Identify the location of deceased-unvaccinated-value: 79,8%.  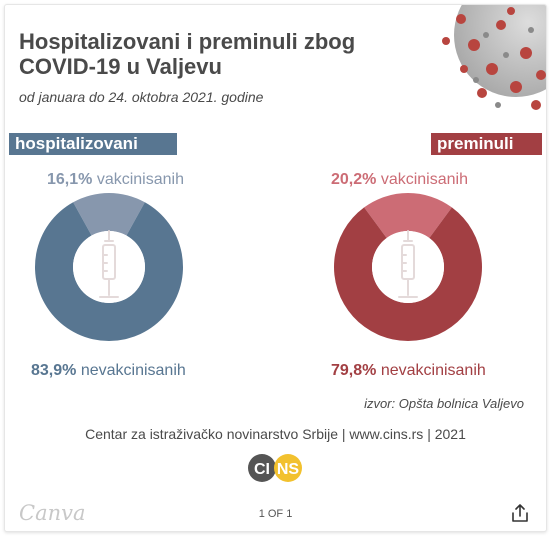
(354, 370).